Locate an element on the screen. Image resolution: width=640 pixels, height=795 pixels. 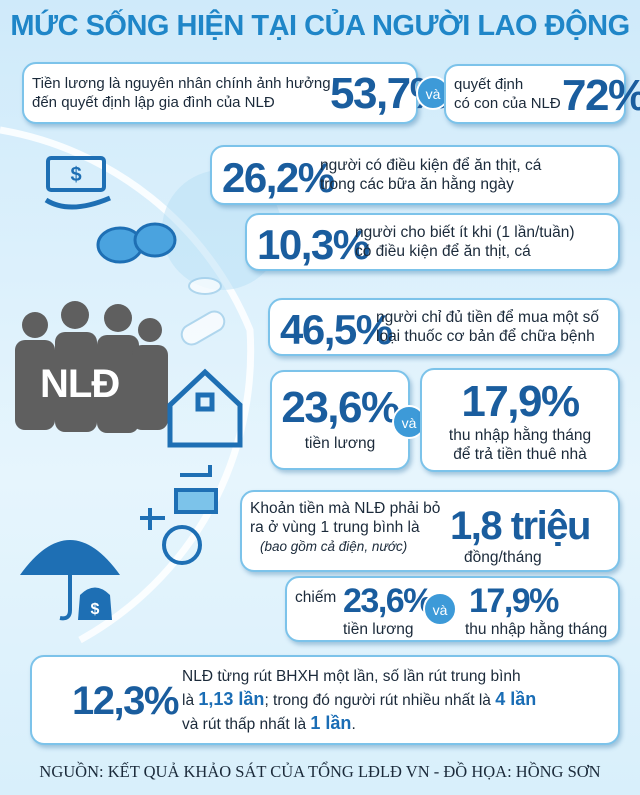
highlight: 1 lần is located at coordinates (331, 723).